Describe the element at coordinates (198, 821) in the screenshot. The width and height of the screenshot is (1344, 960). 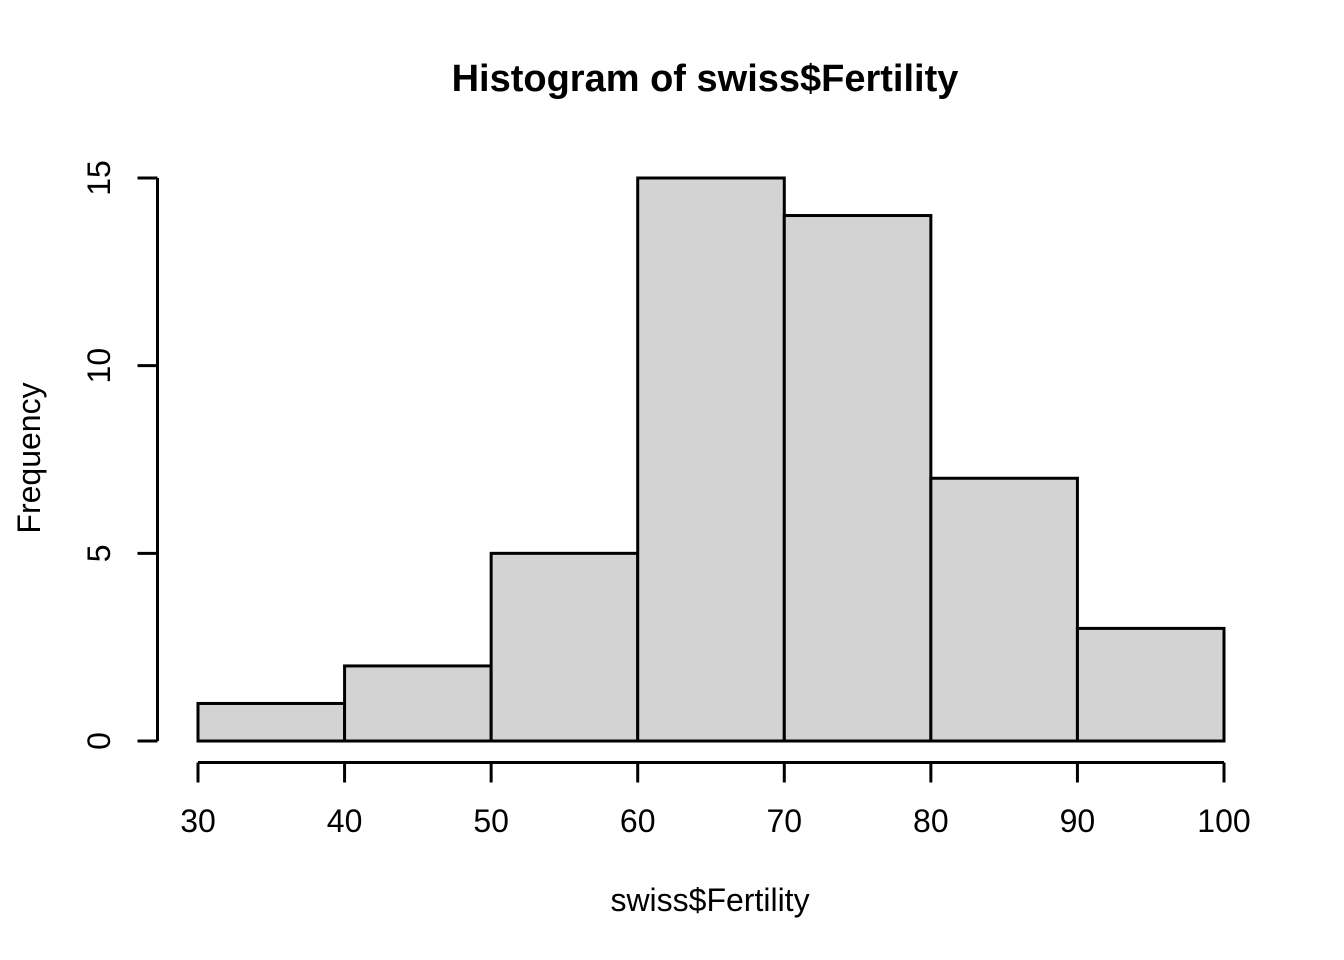
I see `x-tick-label: 30` at that location.